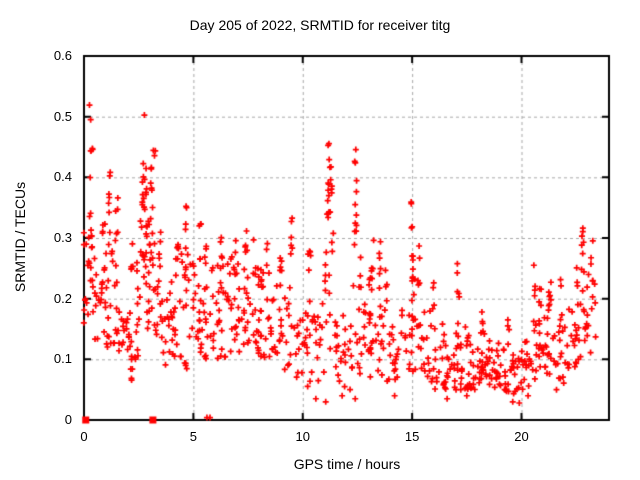 Image resolution: width=640 pixels, height=480 pixels. What do you see at coordinates (62, 359) in the screenshot?
I see `y-tick-label: 0.1` at bounding box center [62, 359].